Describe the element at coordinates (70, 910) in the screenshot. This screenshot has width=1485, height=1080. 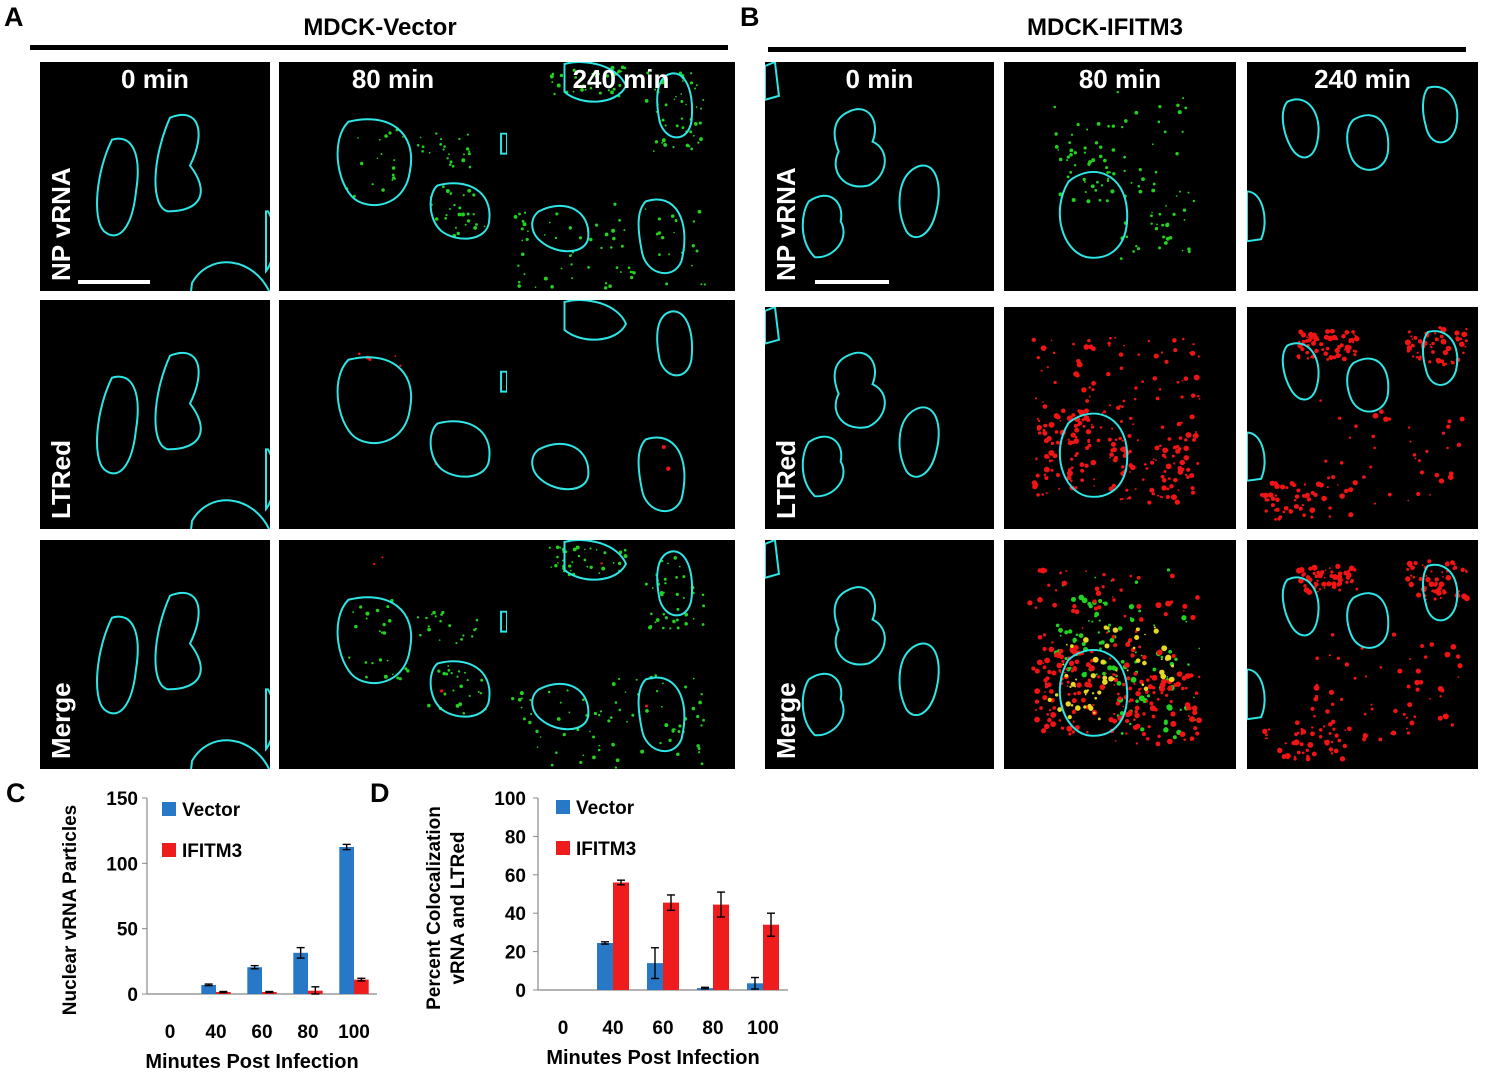
I see `y-axis-label: Nuclear vRNA Particles` at that location.